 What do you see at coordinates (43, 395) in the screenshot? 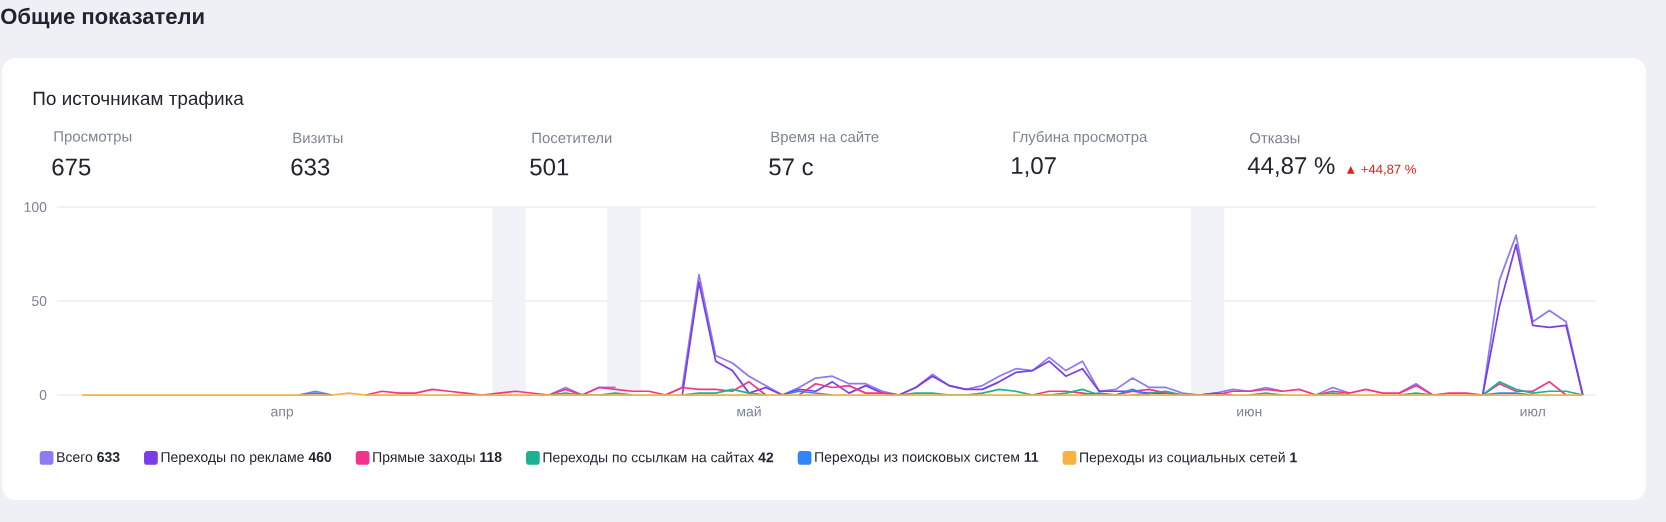
I see `y-tick-label: 0` at bounding box center [43, 395].